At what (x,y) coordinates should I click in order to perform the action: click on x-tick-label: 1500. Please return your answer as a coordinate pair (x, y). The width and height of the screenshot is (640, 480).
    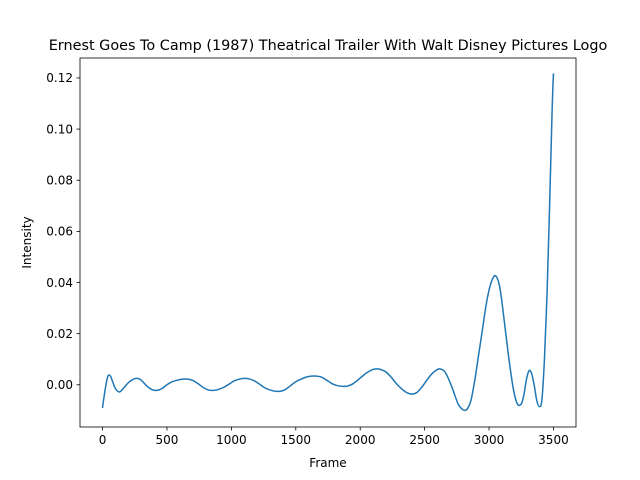
    Looking at the image, I should click on (296, 440).